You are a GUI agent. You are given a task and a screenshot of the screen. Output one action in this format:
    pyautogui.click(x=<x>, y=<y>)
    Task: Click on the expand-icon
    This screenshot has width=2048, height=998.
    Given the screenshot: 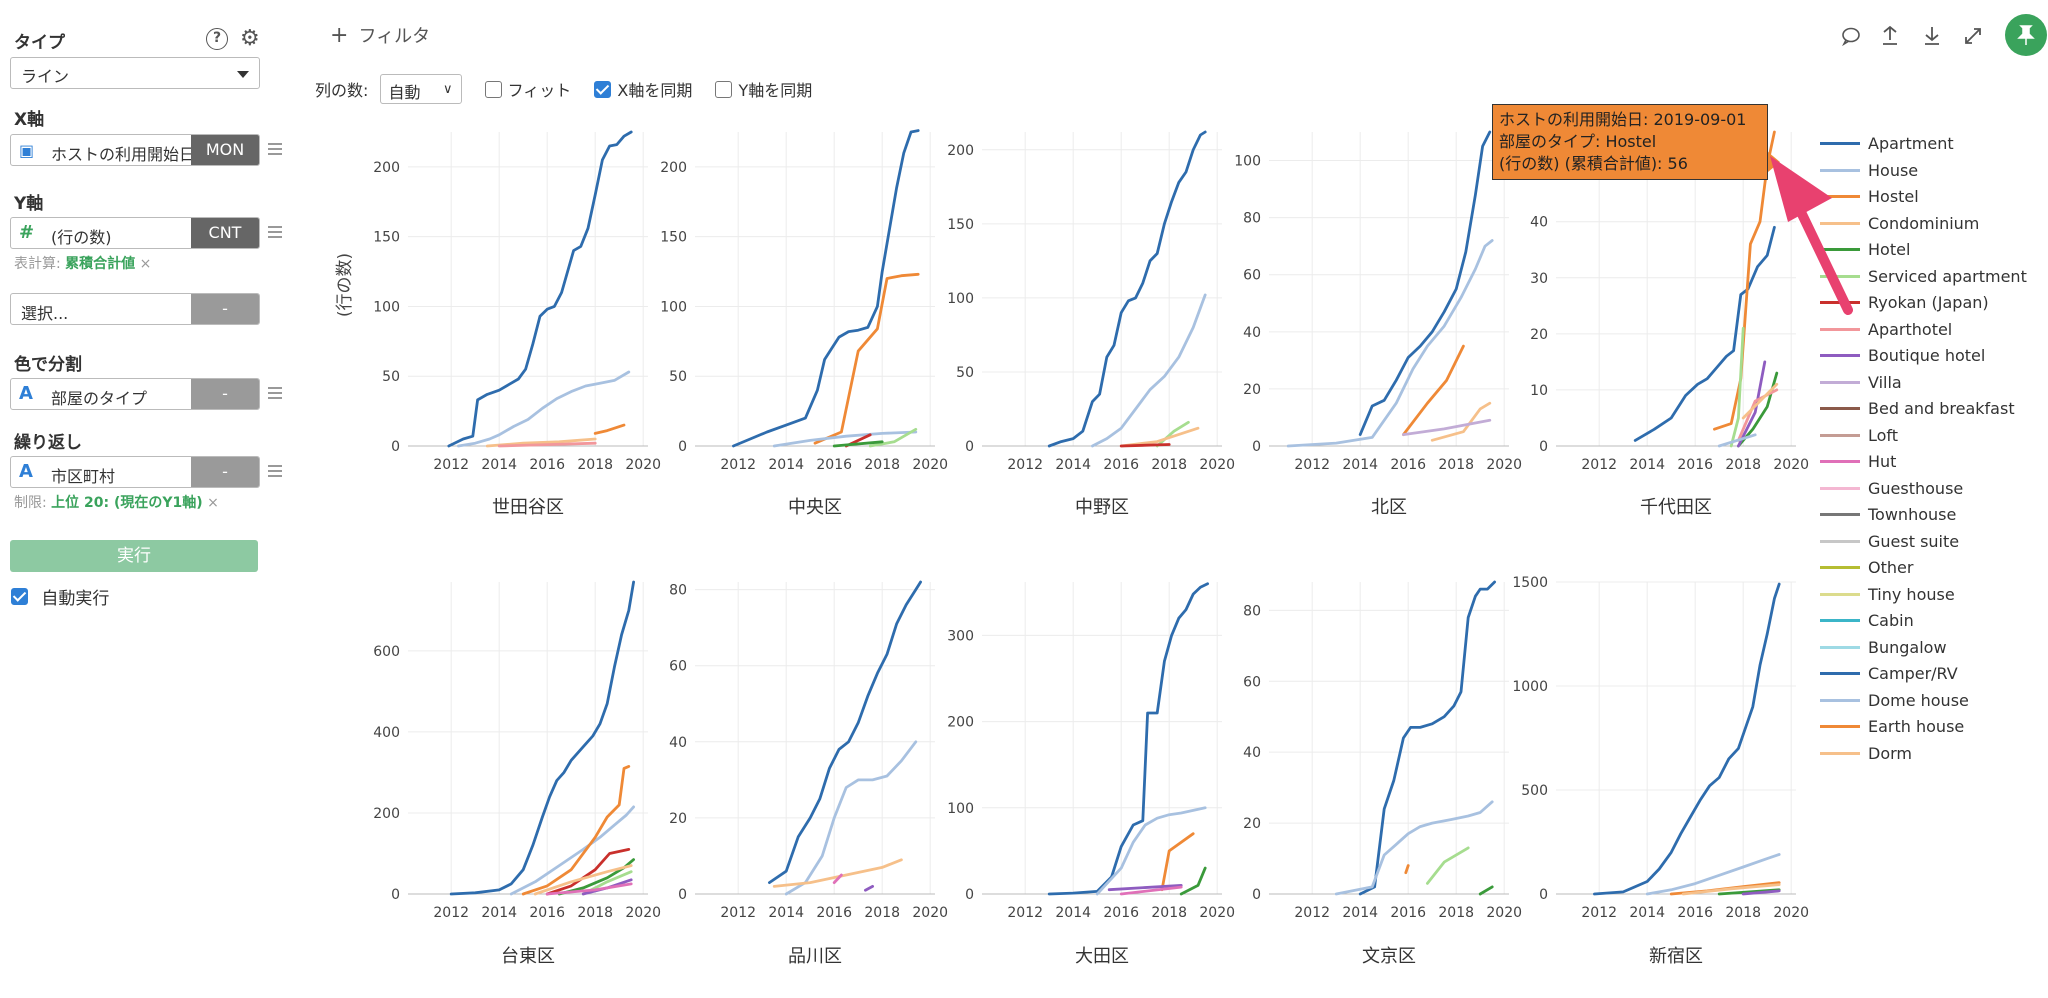 What is the action you would take?
    pyautogui.click(x=1973, y=36)
    